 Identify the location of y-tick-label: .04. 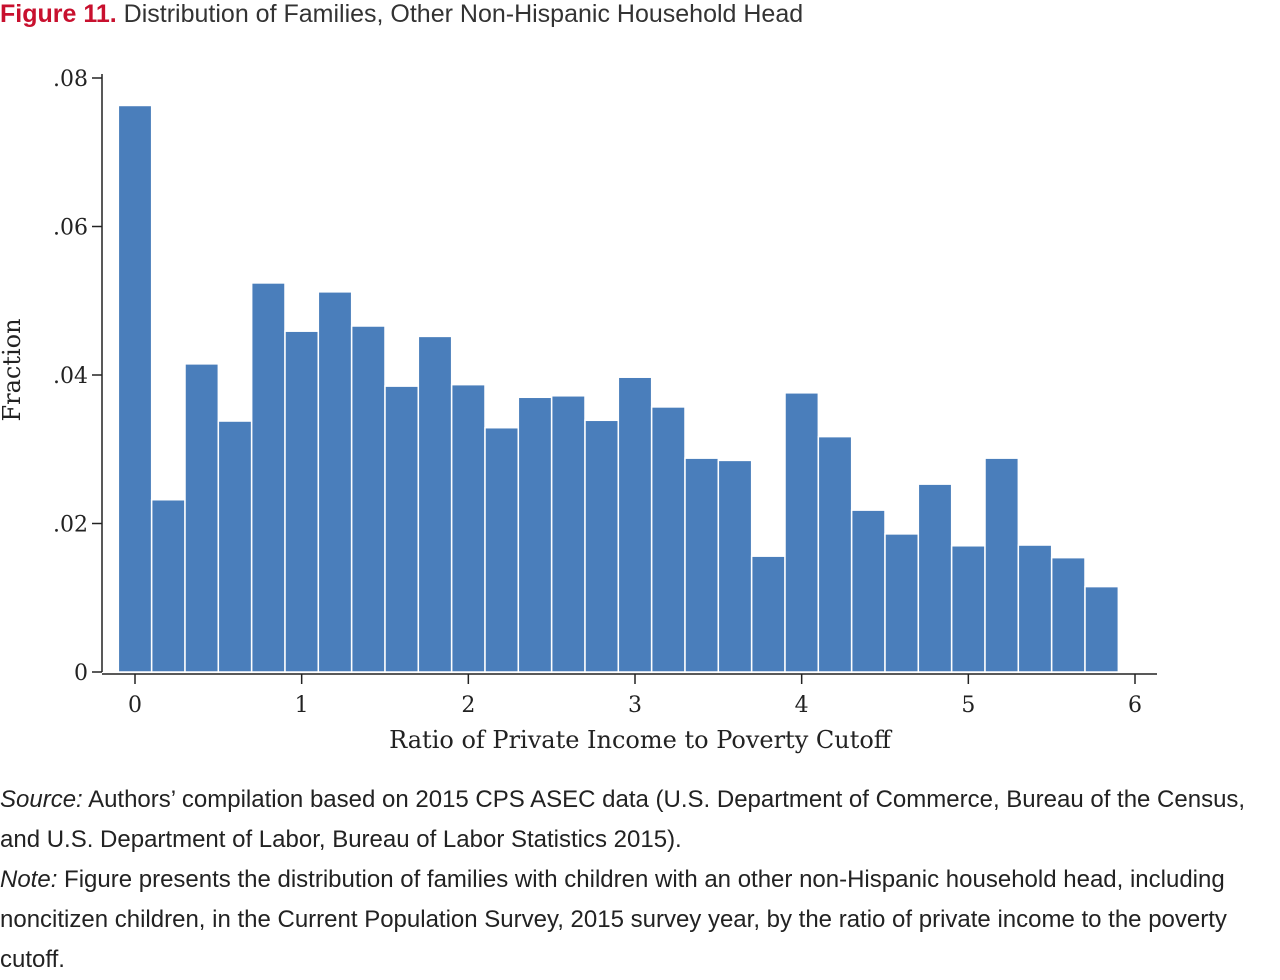
(70, 376).